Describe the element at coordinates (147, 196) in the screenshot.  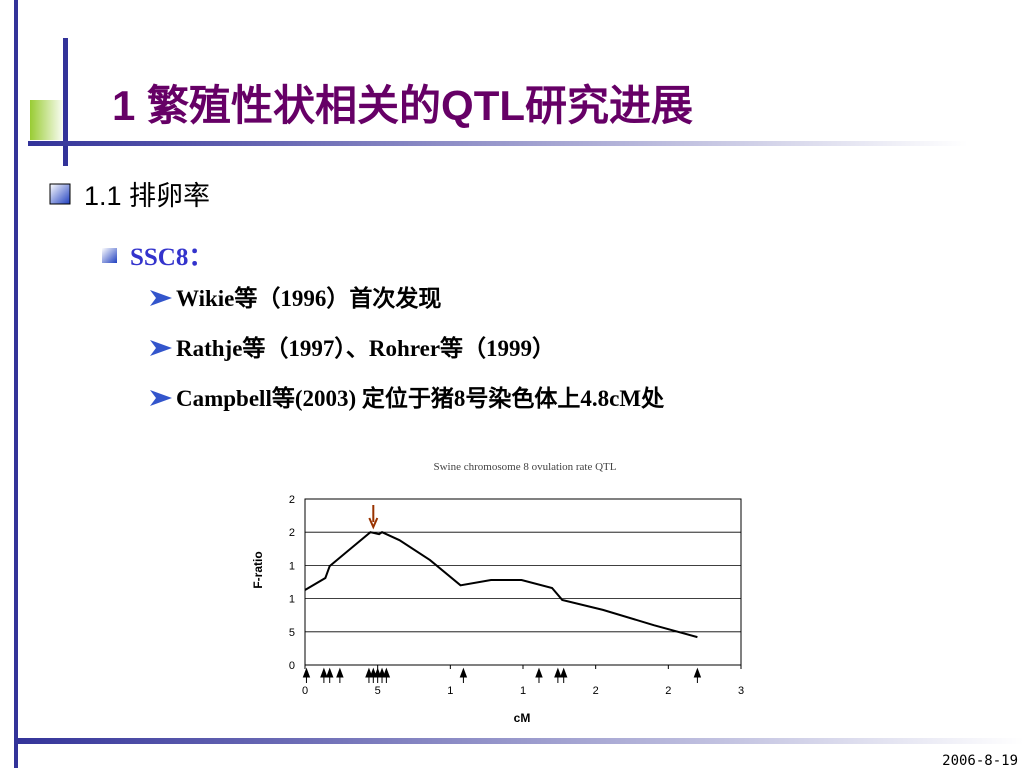
I see `heading: 1.1 排卵率` at that location.